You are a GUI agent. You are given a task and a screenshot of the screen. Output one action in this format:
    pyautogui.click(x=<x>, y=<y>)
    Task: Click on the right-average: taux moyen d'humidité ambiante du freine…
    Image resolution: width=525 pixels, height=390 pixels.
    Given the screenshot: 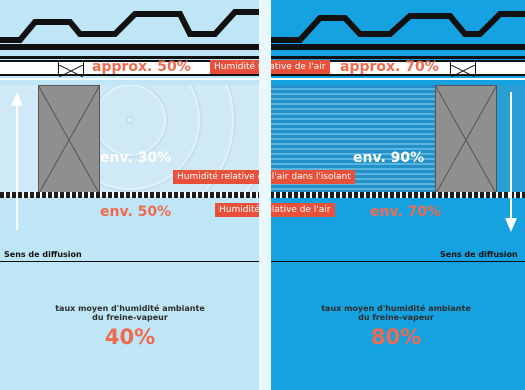 What is the action you would take?
    pyautogui.click(x=396, y=327)
    